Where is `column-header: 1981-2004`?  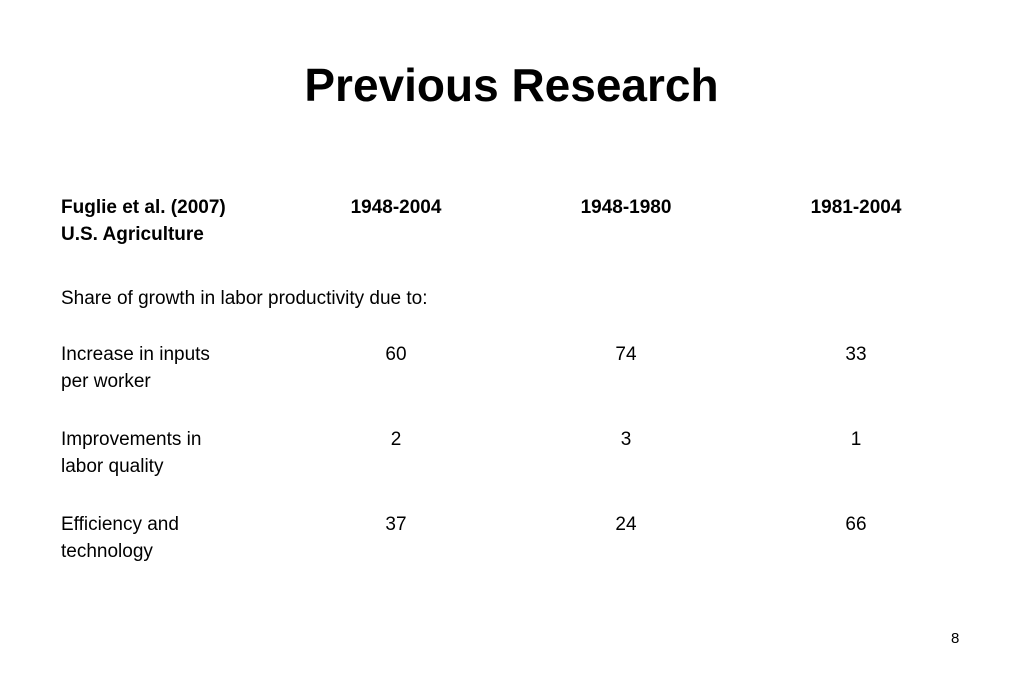 column-header: 1981-2004 is located at coordinates (856, 207).